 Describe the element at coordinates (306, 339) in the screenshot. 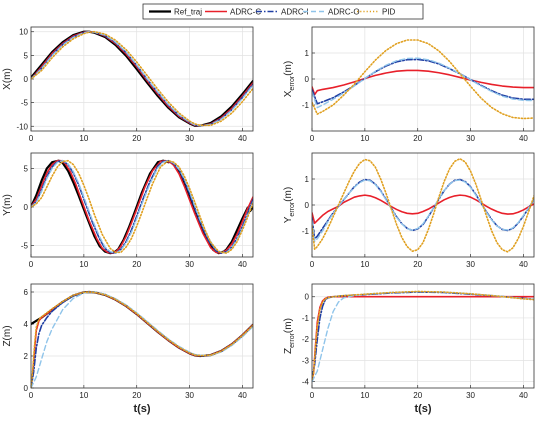

I see `tick-label-y: -2` at that location.